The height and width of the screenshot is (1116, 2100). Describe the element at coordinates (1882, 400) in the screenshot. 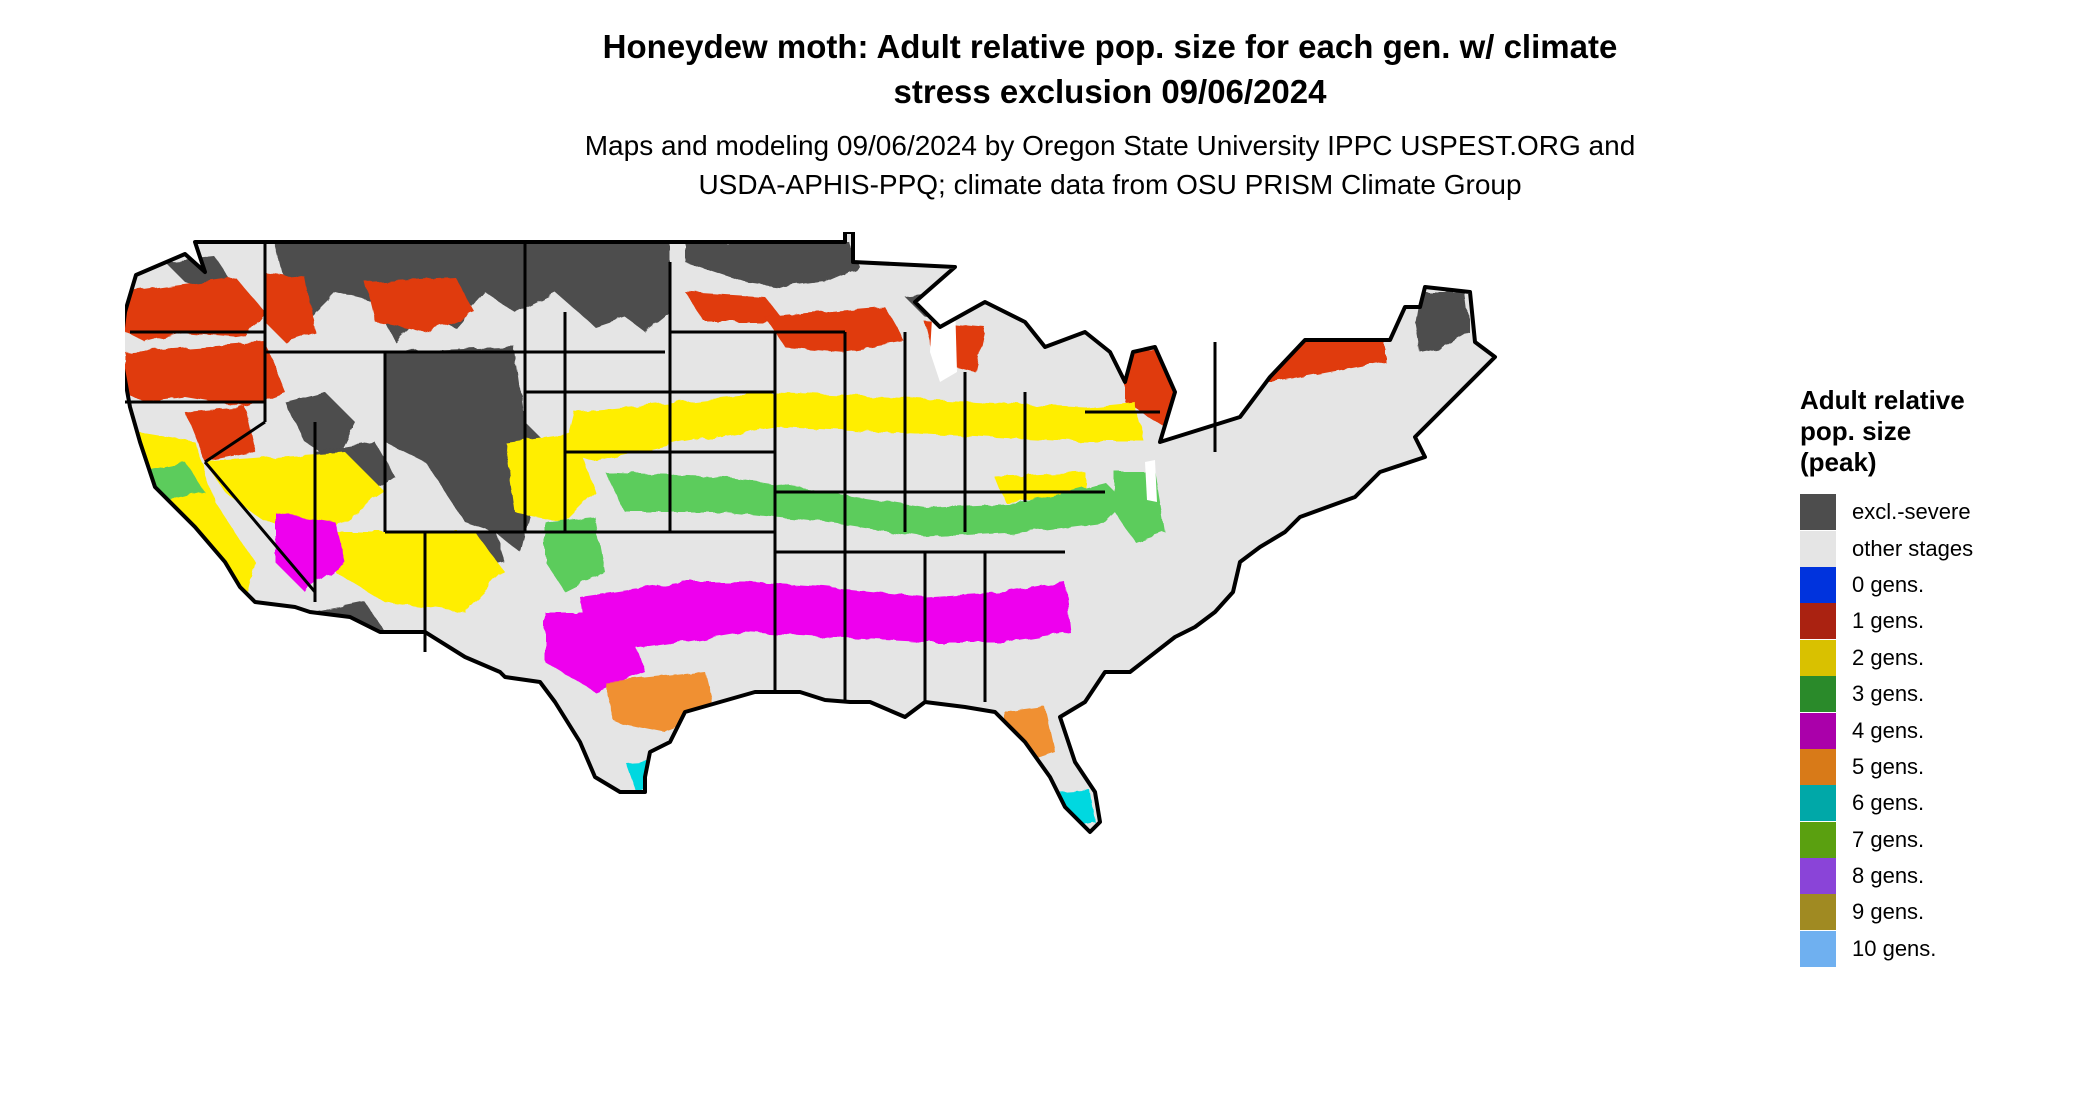

I see `legend-title-line-1: Adult relative` at that location.